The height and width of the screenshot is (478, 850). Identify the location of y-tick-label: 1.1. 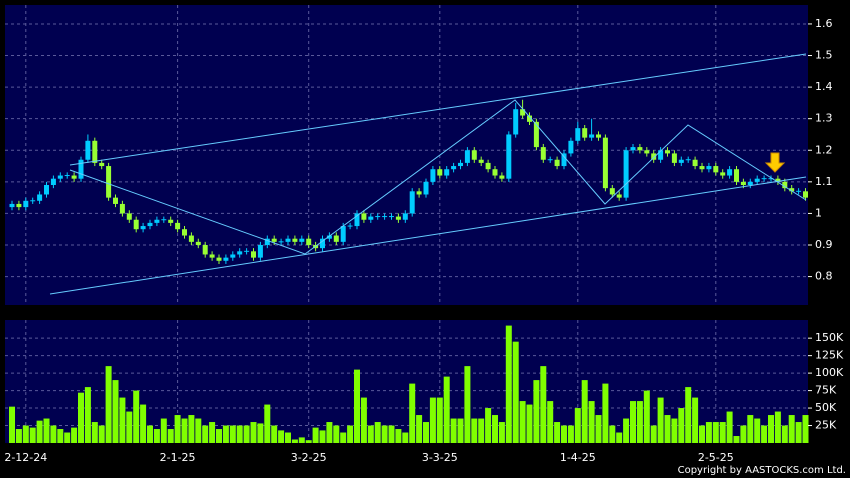
(824, 181).